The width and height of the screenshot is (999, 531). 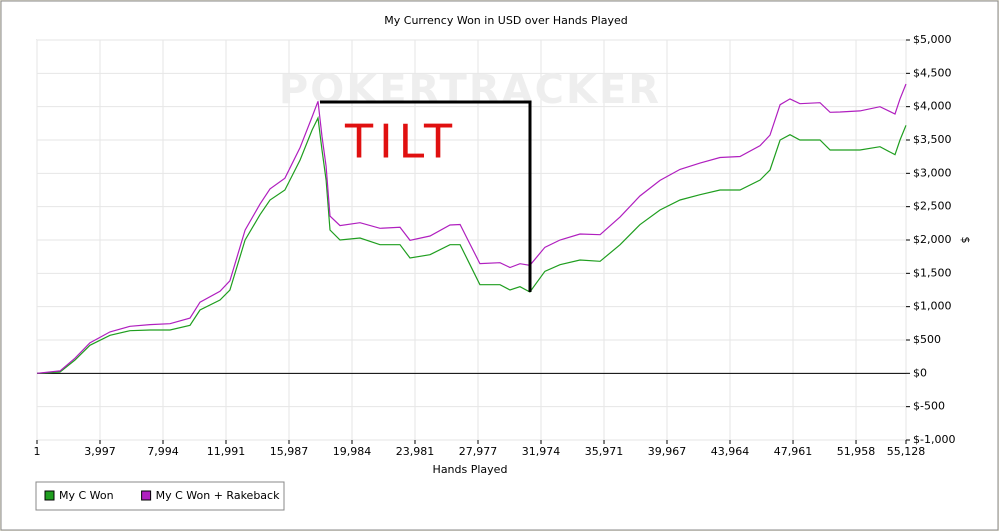 I want to click on y-axis-title: $, so click(x=965, y=240).